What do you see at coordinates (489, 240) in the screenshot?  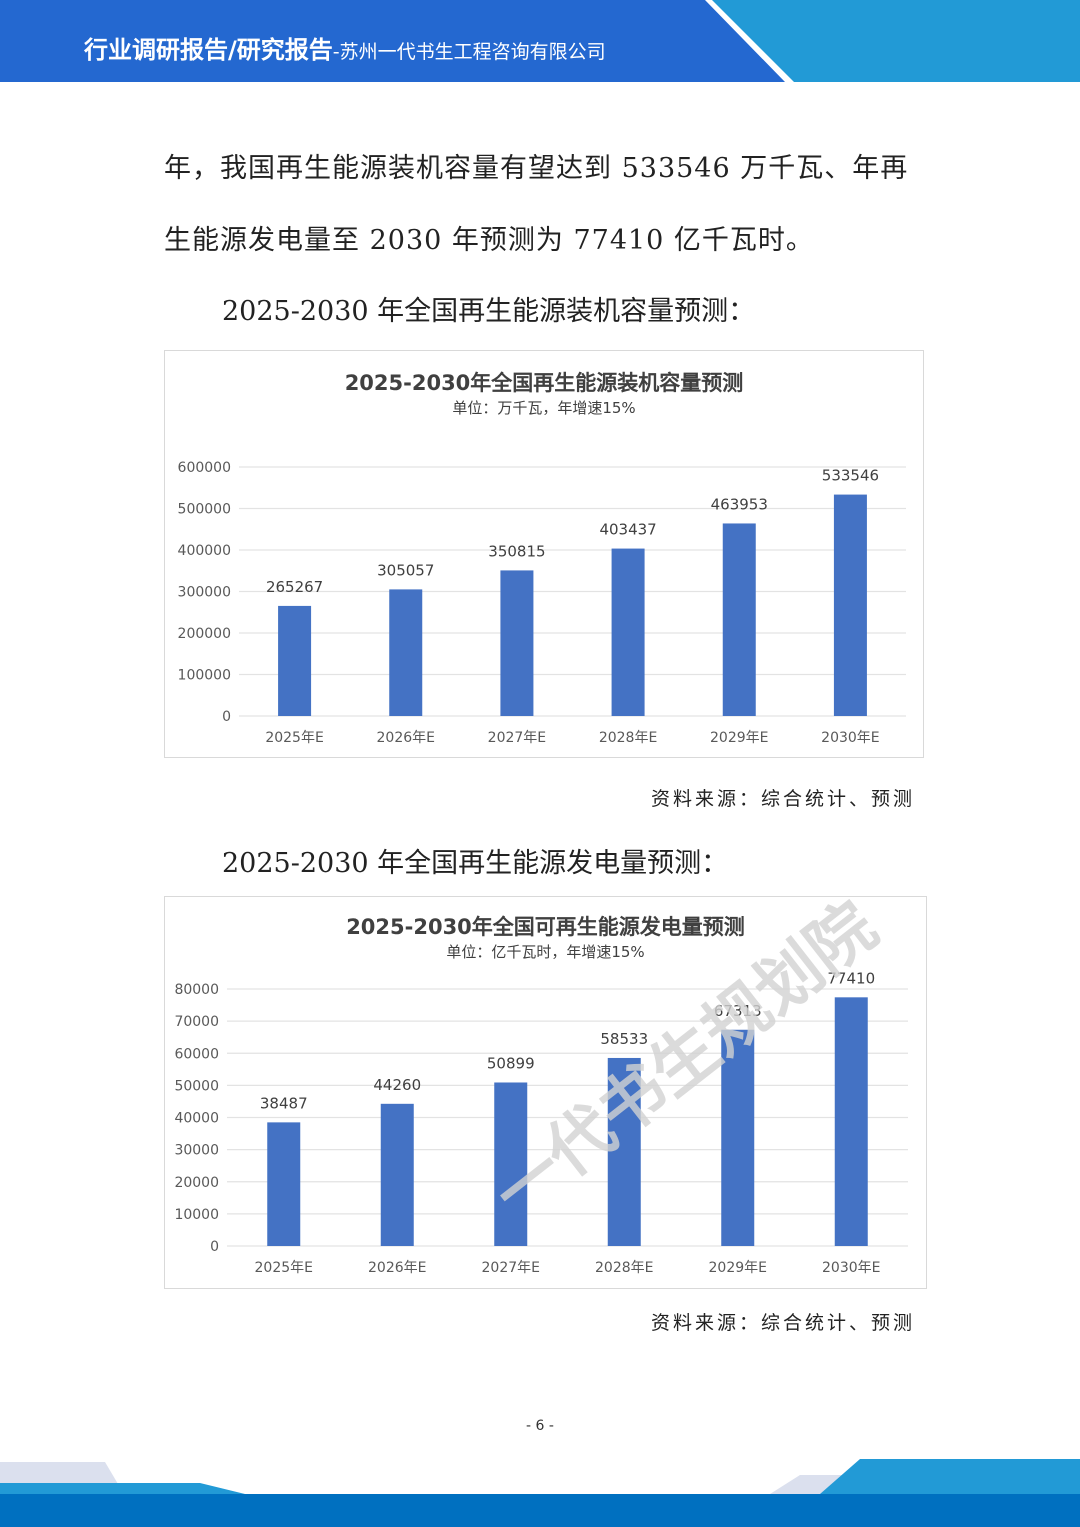 I see `paragraph-line-2: 生能源发电量至 2030 年预测为 77410 亿千瓦时。` at bounding box center [489, 240].